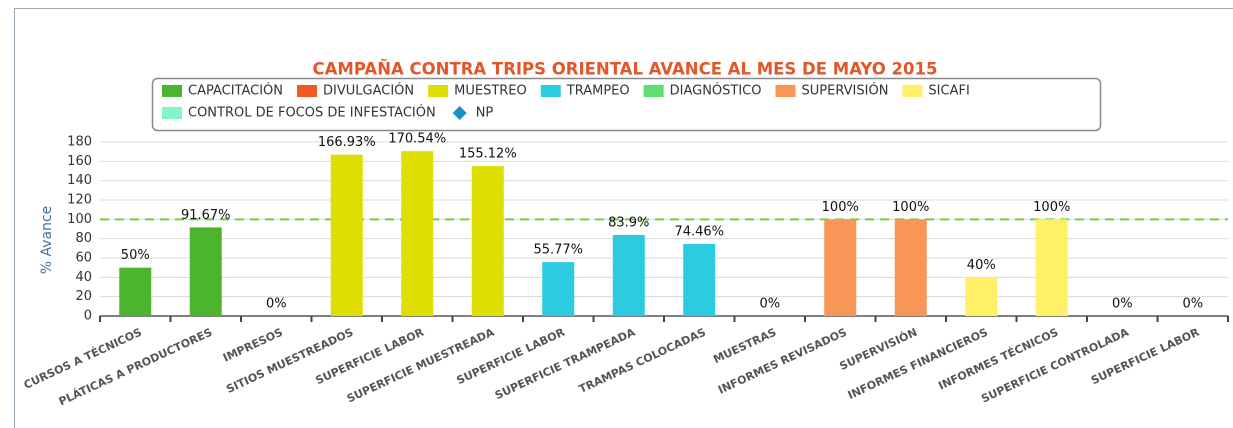  I want to click on legend-label: MUESTREO, so click(490, 91).